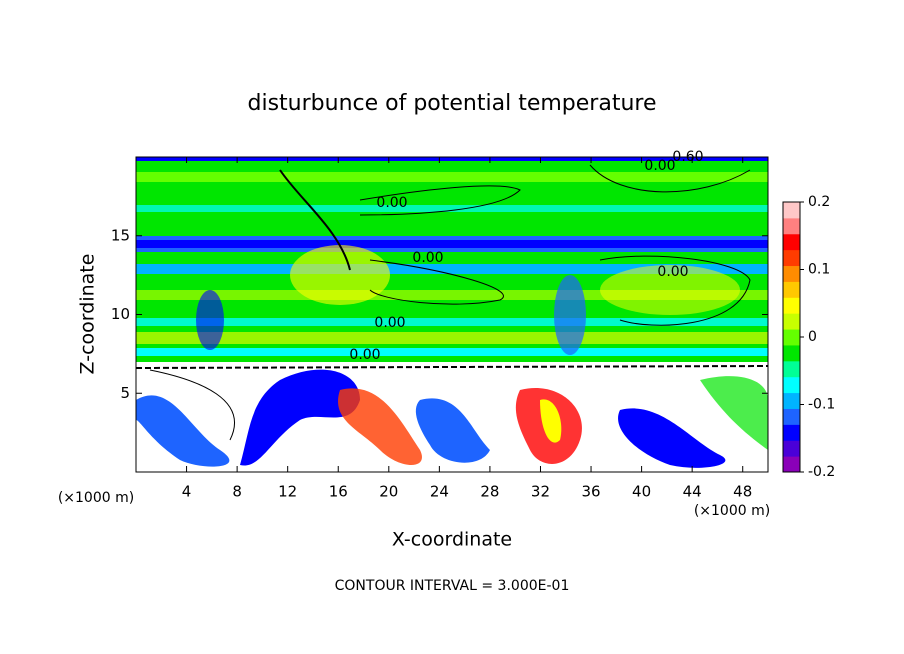 The image size is (904, 654). What do you see at coordinates (590, 492) in the screenshot?
I see `x-tick-label: 36` at bounding box center [590, 492].